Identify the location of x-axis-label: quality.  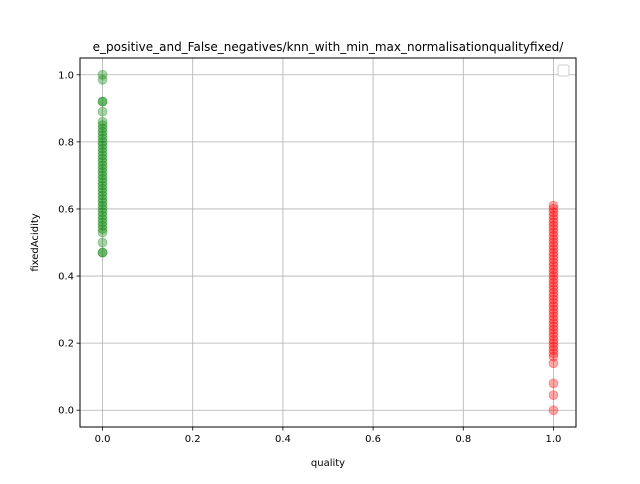
(328, 463).